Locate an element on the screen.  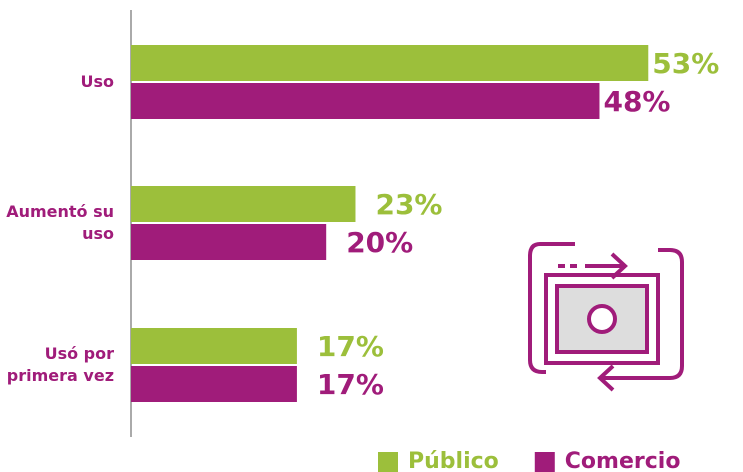
value-label: 48% is located at coordinates (636, 101).